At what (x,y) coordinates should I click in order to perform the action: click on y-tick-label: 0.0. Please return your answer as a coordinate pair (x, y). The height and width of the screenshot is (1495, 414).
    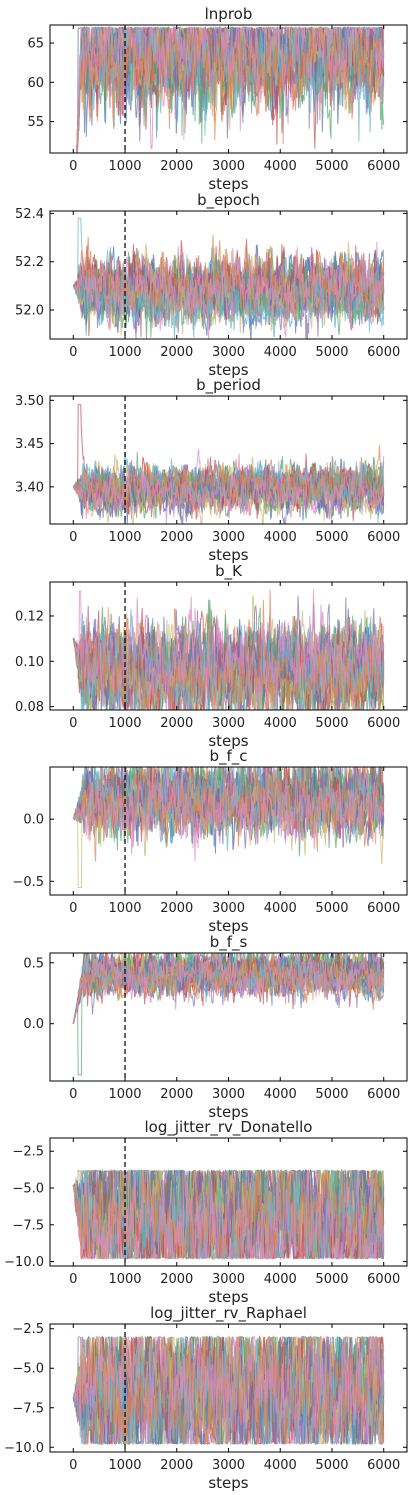
    Looking at the image, I should click on (33, 820).